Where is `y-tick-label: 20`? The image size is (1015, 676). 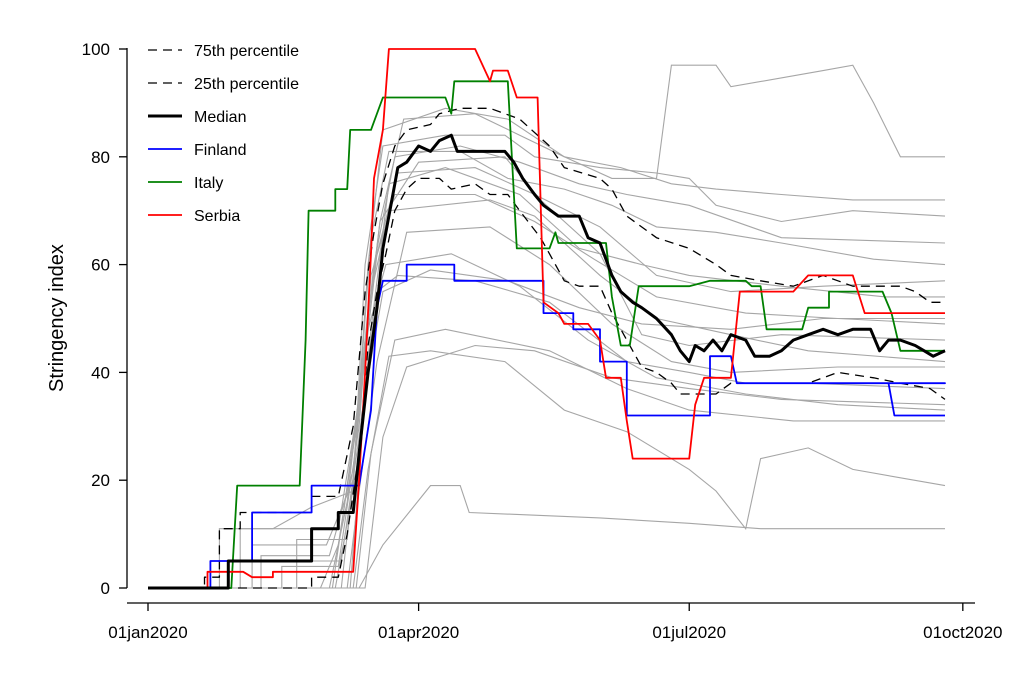 y-tick-label: 20 is located at coordinates (100, 480).